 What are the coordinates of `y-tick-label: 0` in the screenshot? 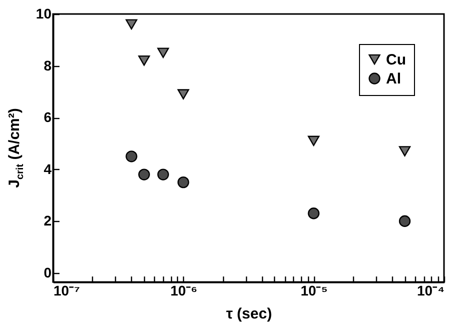 It's located at (48, 272).